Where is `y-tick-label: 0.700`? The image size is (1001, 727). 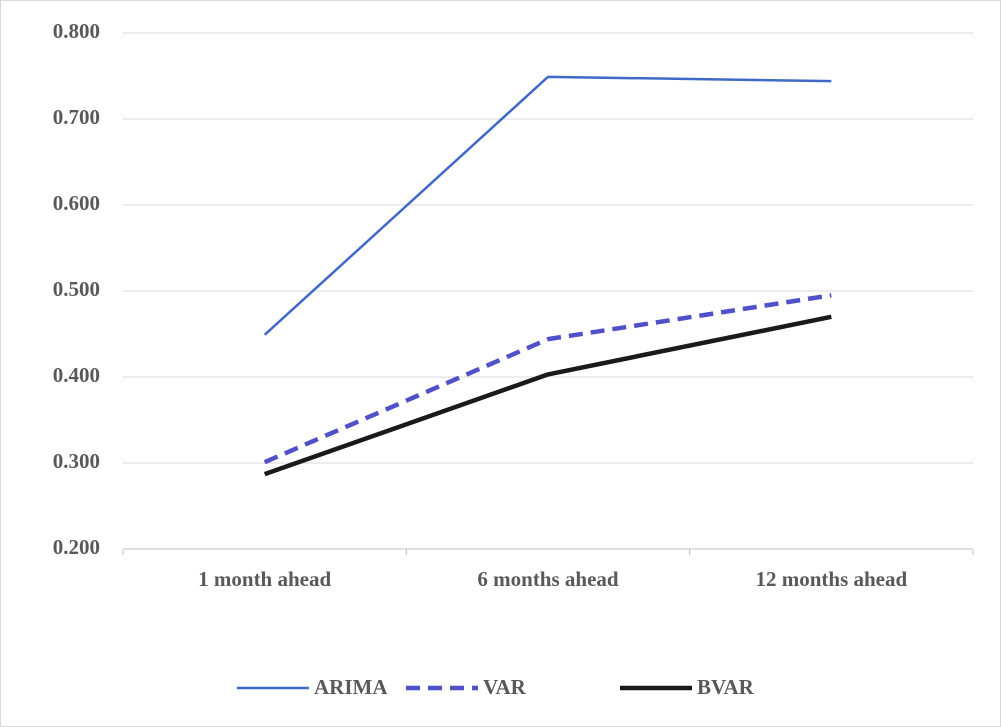 y-tick-label: 0.700 is located at coordinates (76, 117).